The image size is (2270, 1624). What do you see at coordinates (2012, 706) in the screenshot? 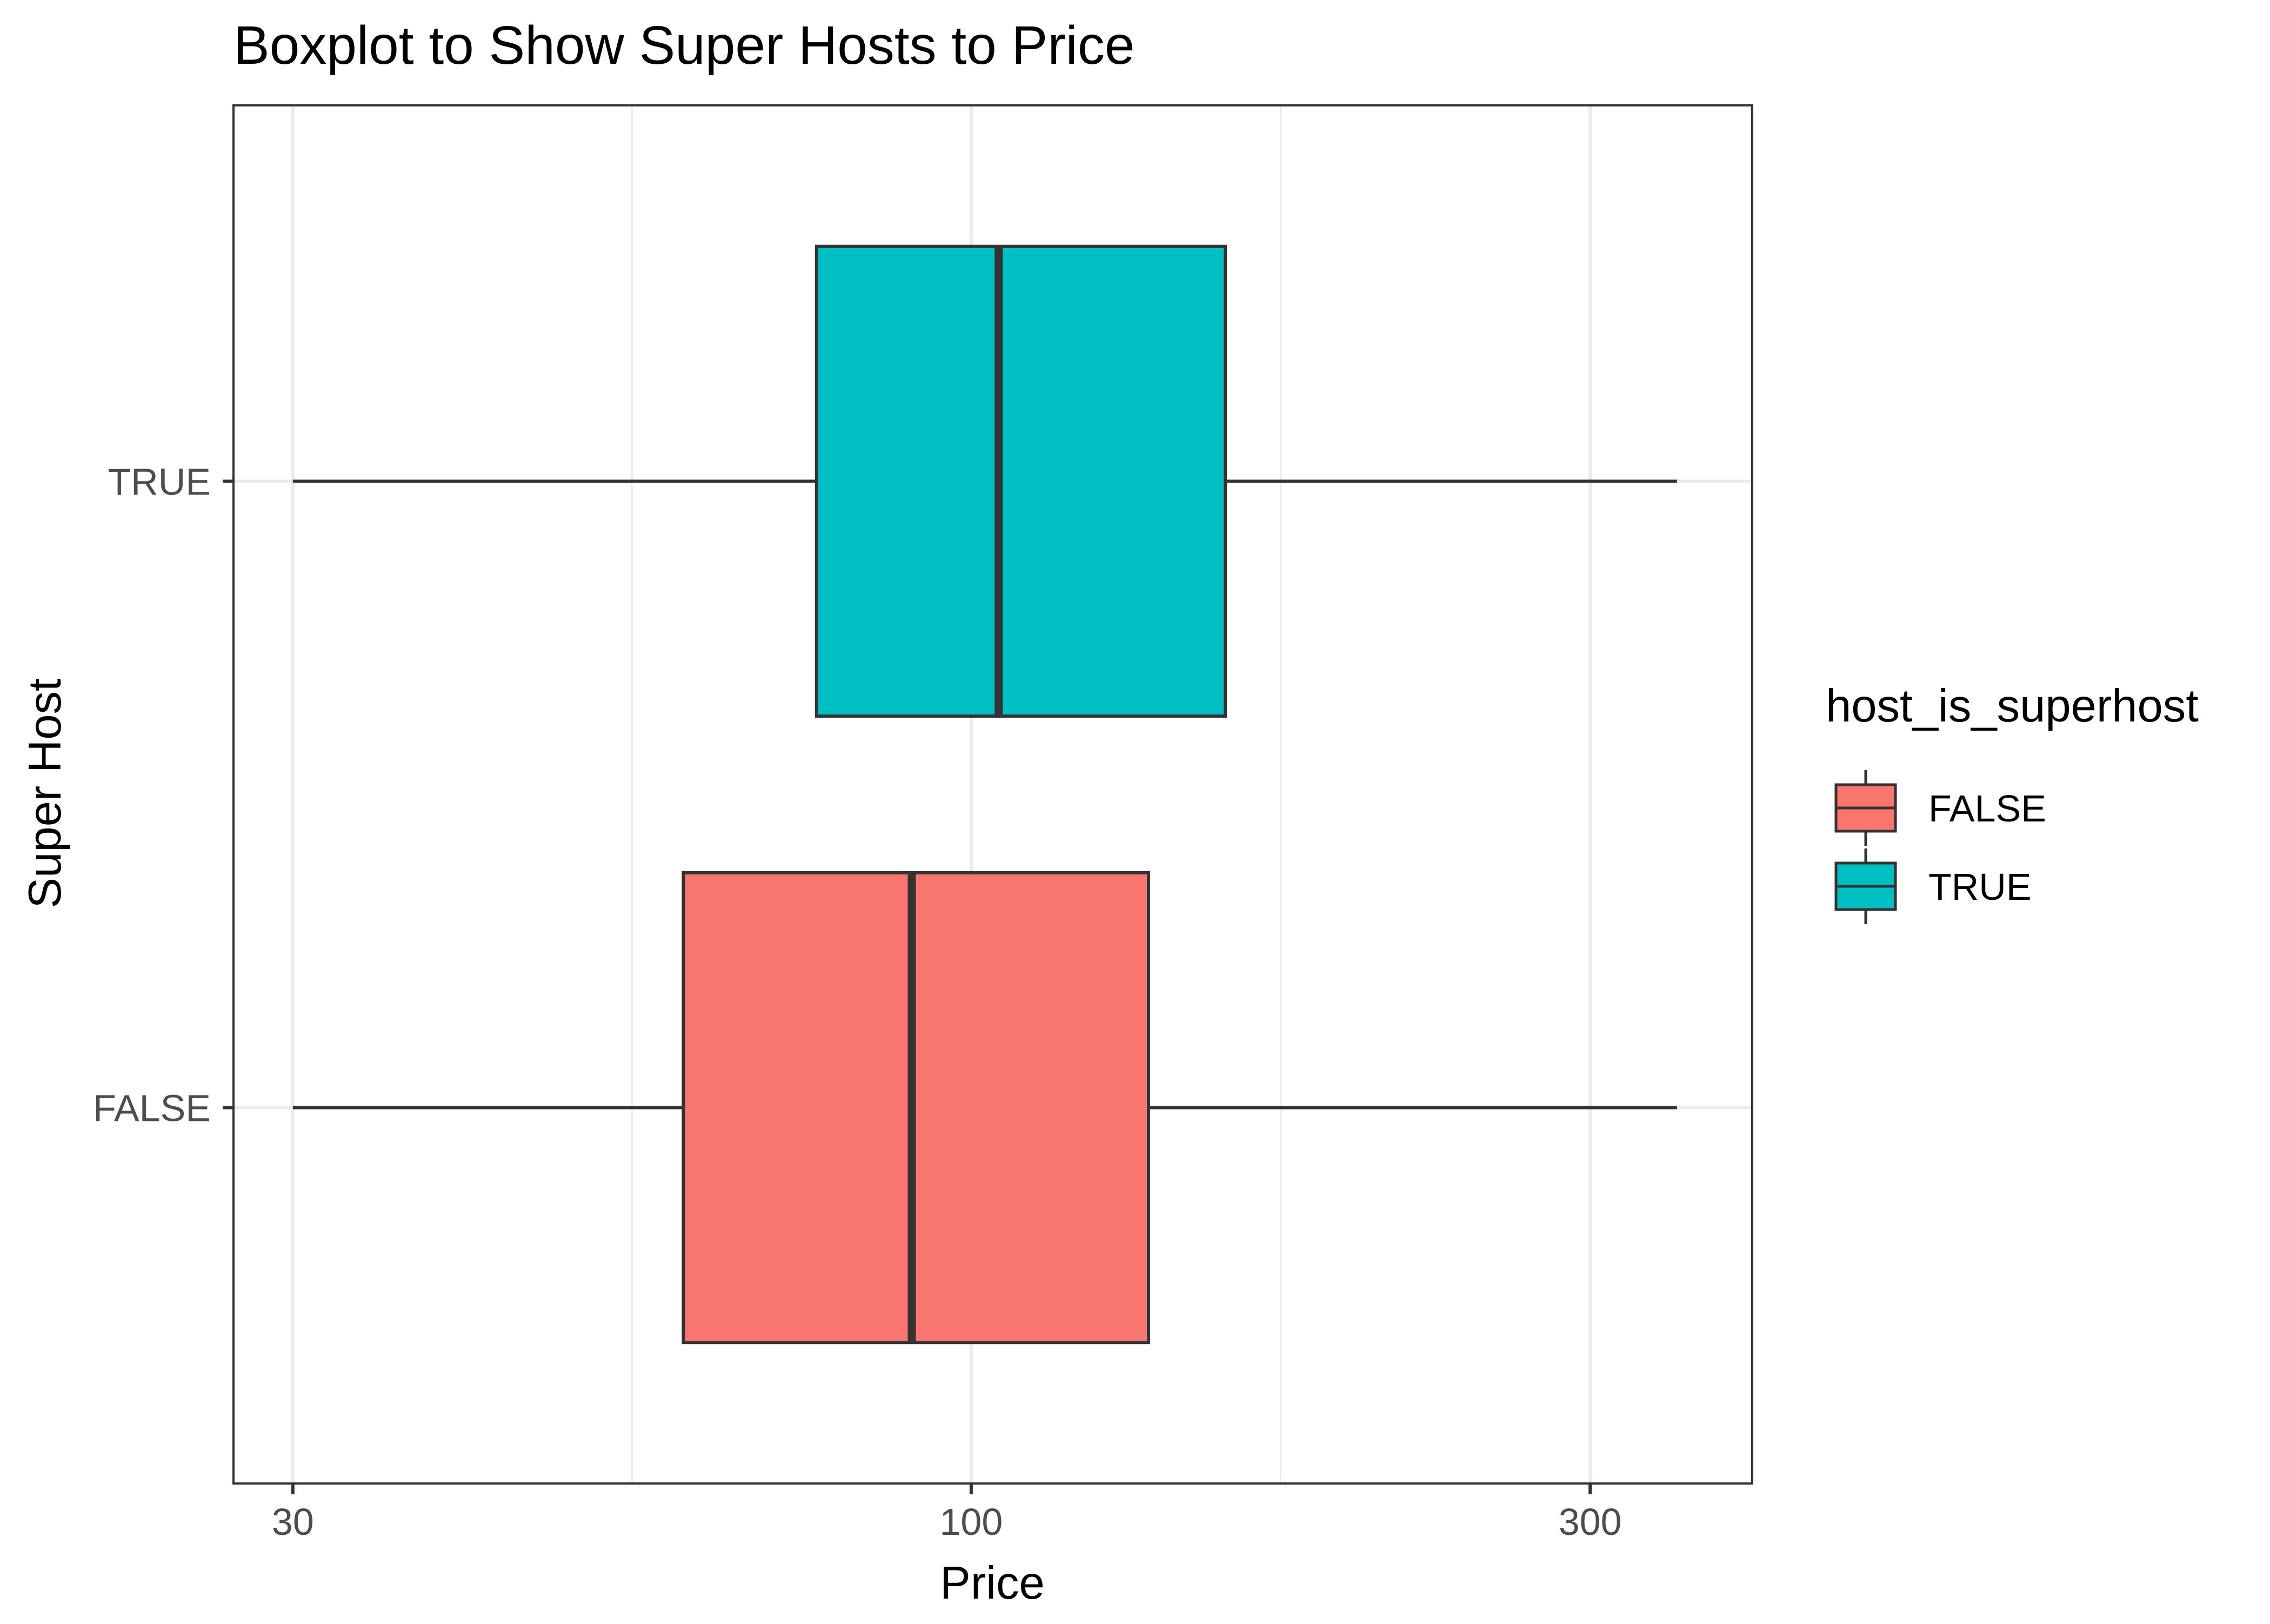
I see `legend-title: host_is_superhost` at bounding box center [2012, 706].